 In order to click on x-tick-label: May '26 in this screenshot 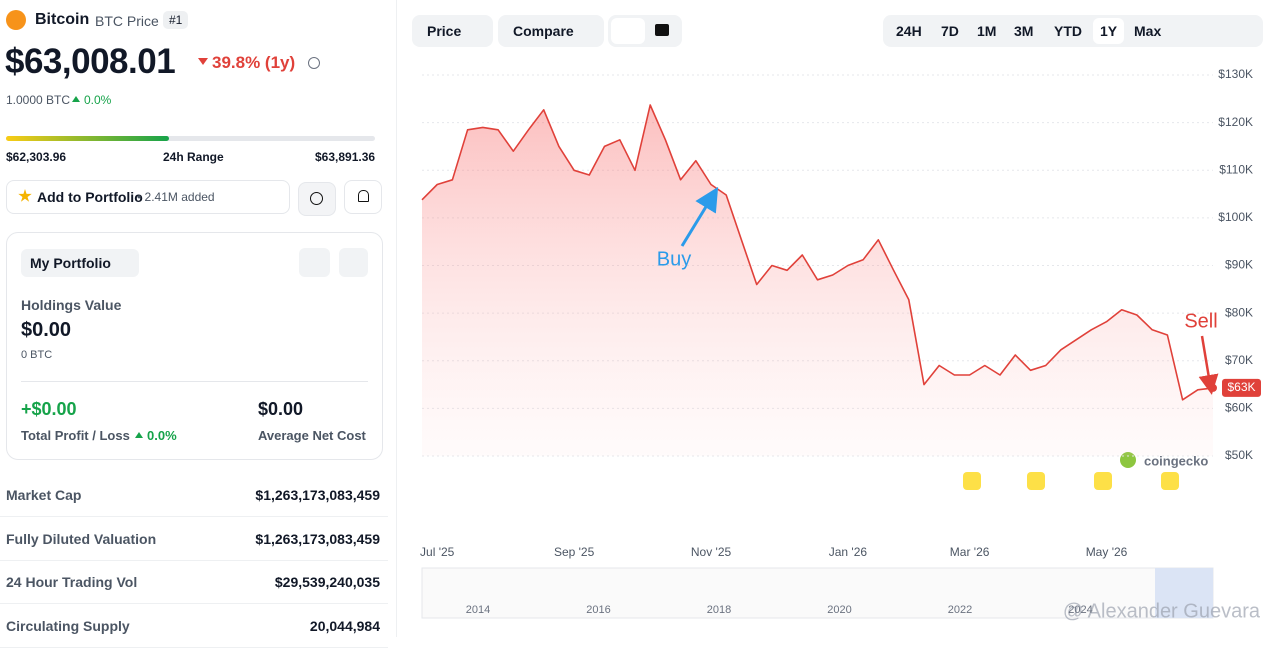, I will do `click(1107, 552)`.